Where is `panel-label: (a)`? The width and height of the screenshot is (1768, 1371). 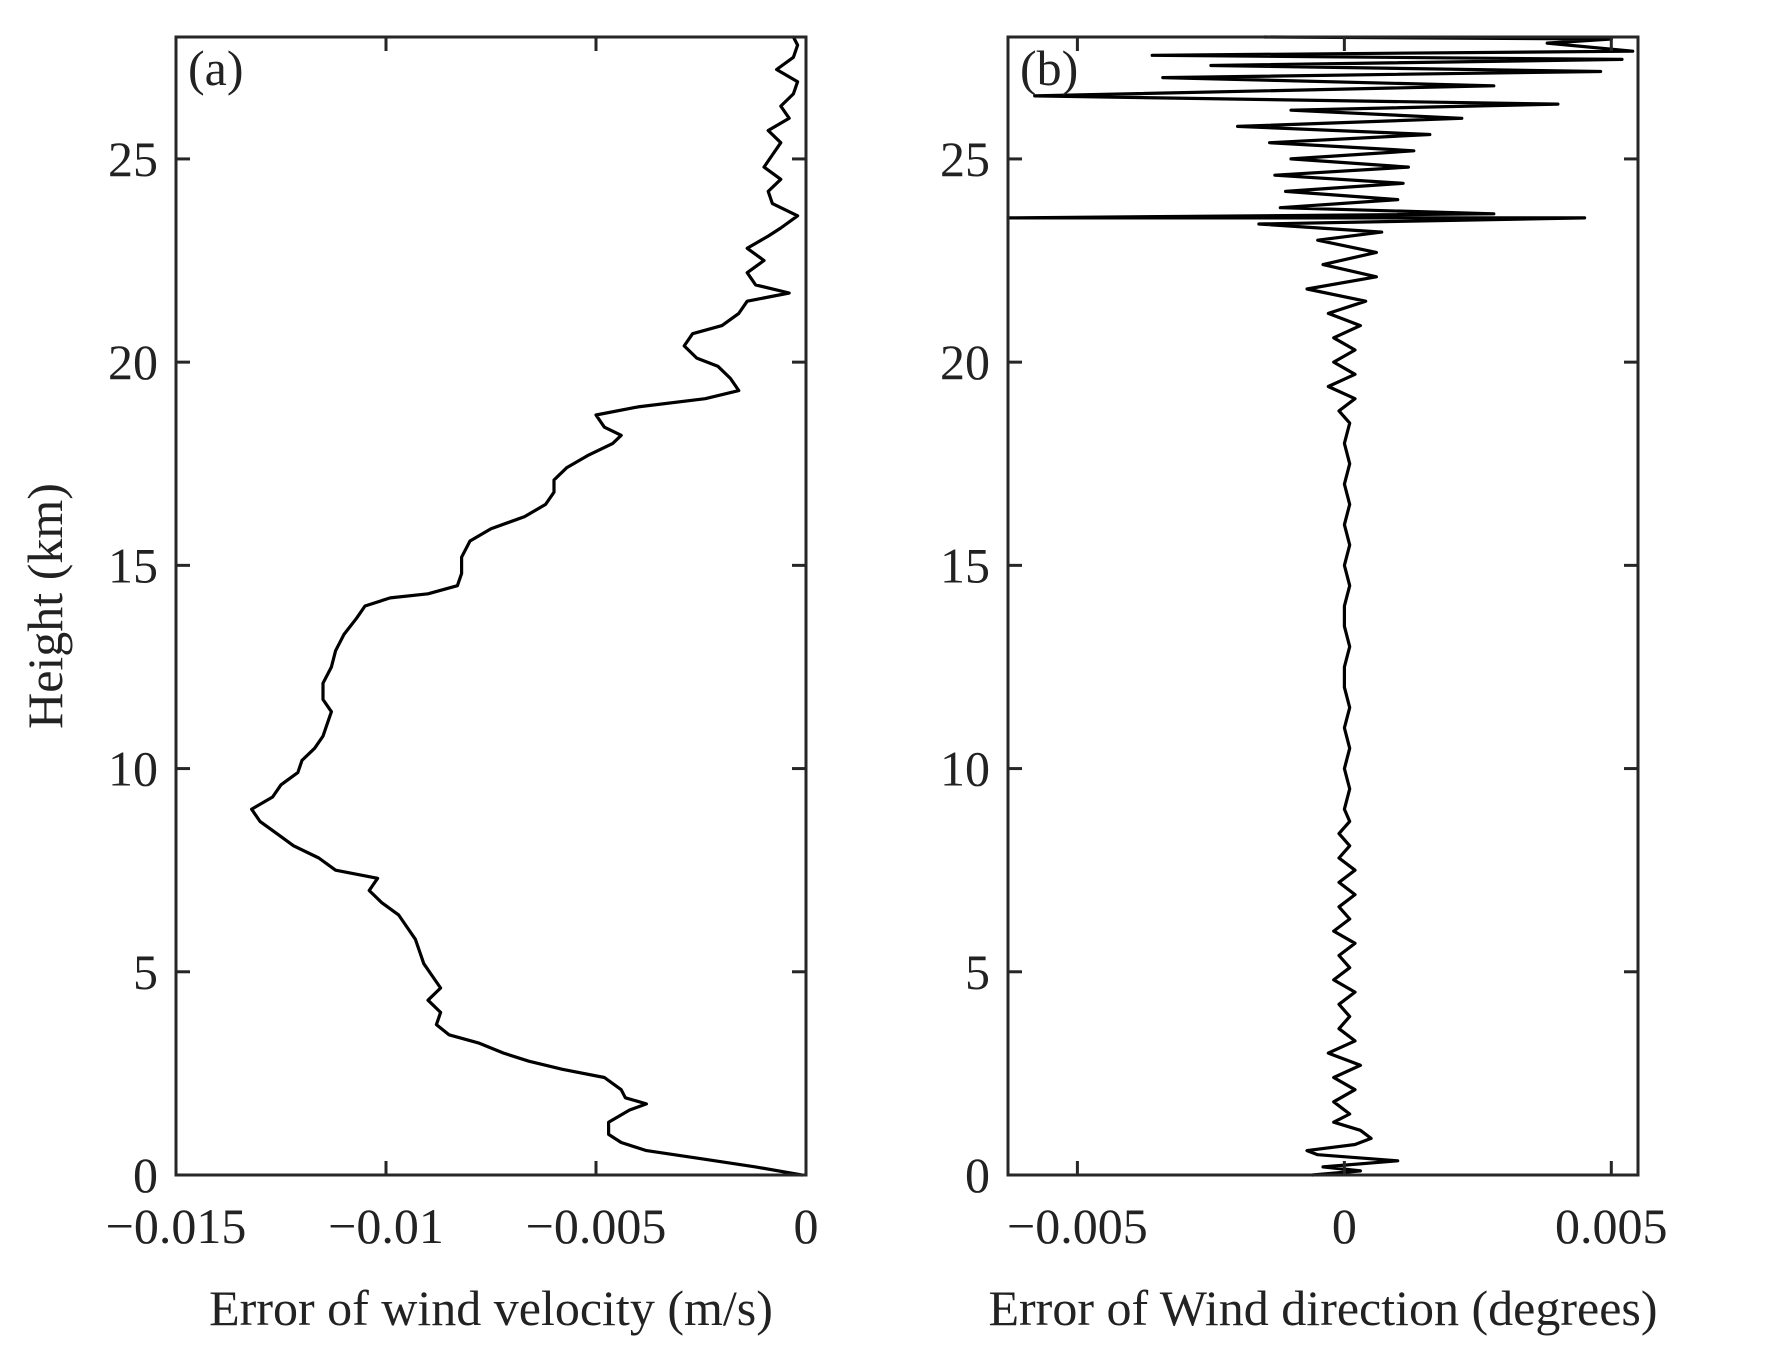 panel-label: (a) is located at coordinates (216, 68).